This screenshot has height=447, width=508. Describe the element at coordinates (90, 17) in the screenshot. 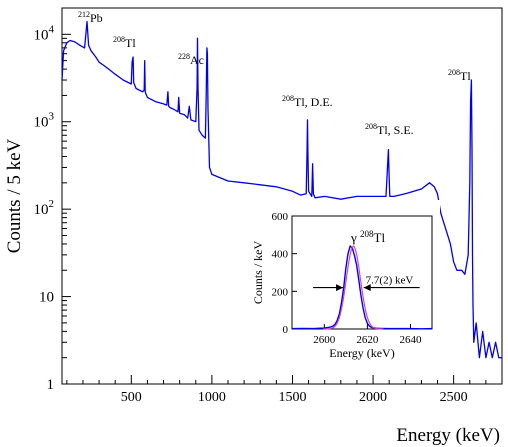

I see `peak-annotation: 212Pb` at that location.